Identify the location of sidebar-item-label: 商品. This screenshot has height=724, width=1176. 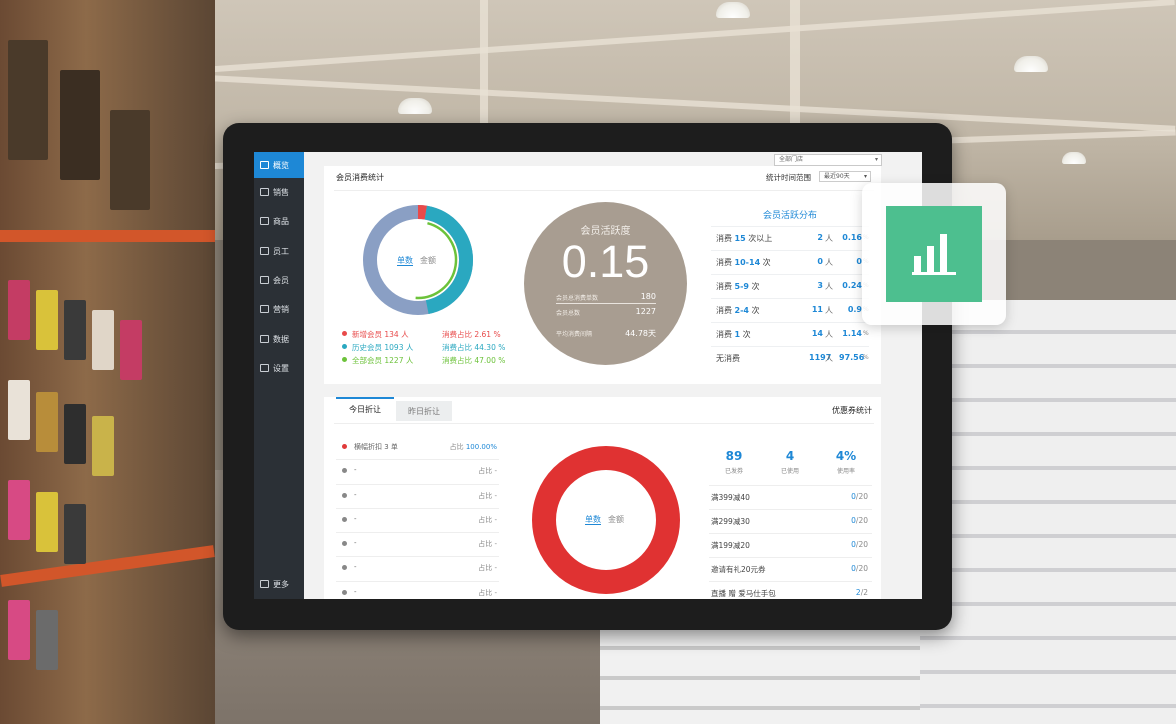
(281, 221).